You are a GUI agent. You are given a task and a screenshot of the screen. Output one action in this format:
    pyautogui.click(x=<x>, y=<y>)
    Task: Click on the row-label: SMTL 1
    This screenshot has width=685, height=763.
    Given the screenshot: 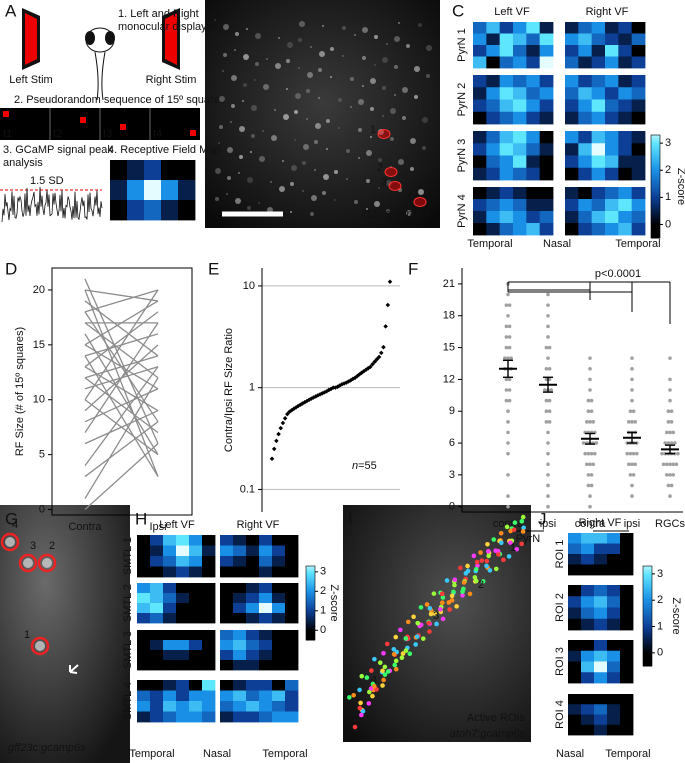 What is the action you would take?
    pyautogui.click(x=128, y=556)
    